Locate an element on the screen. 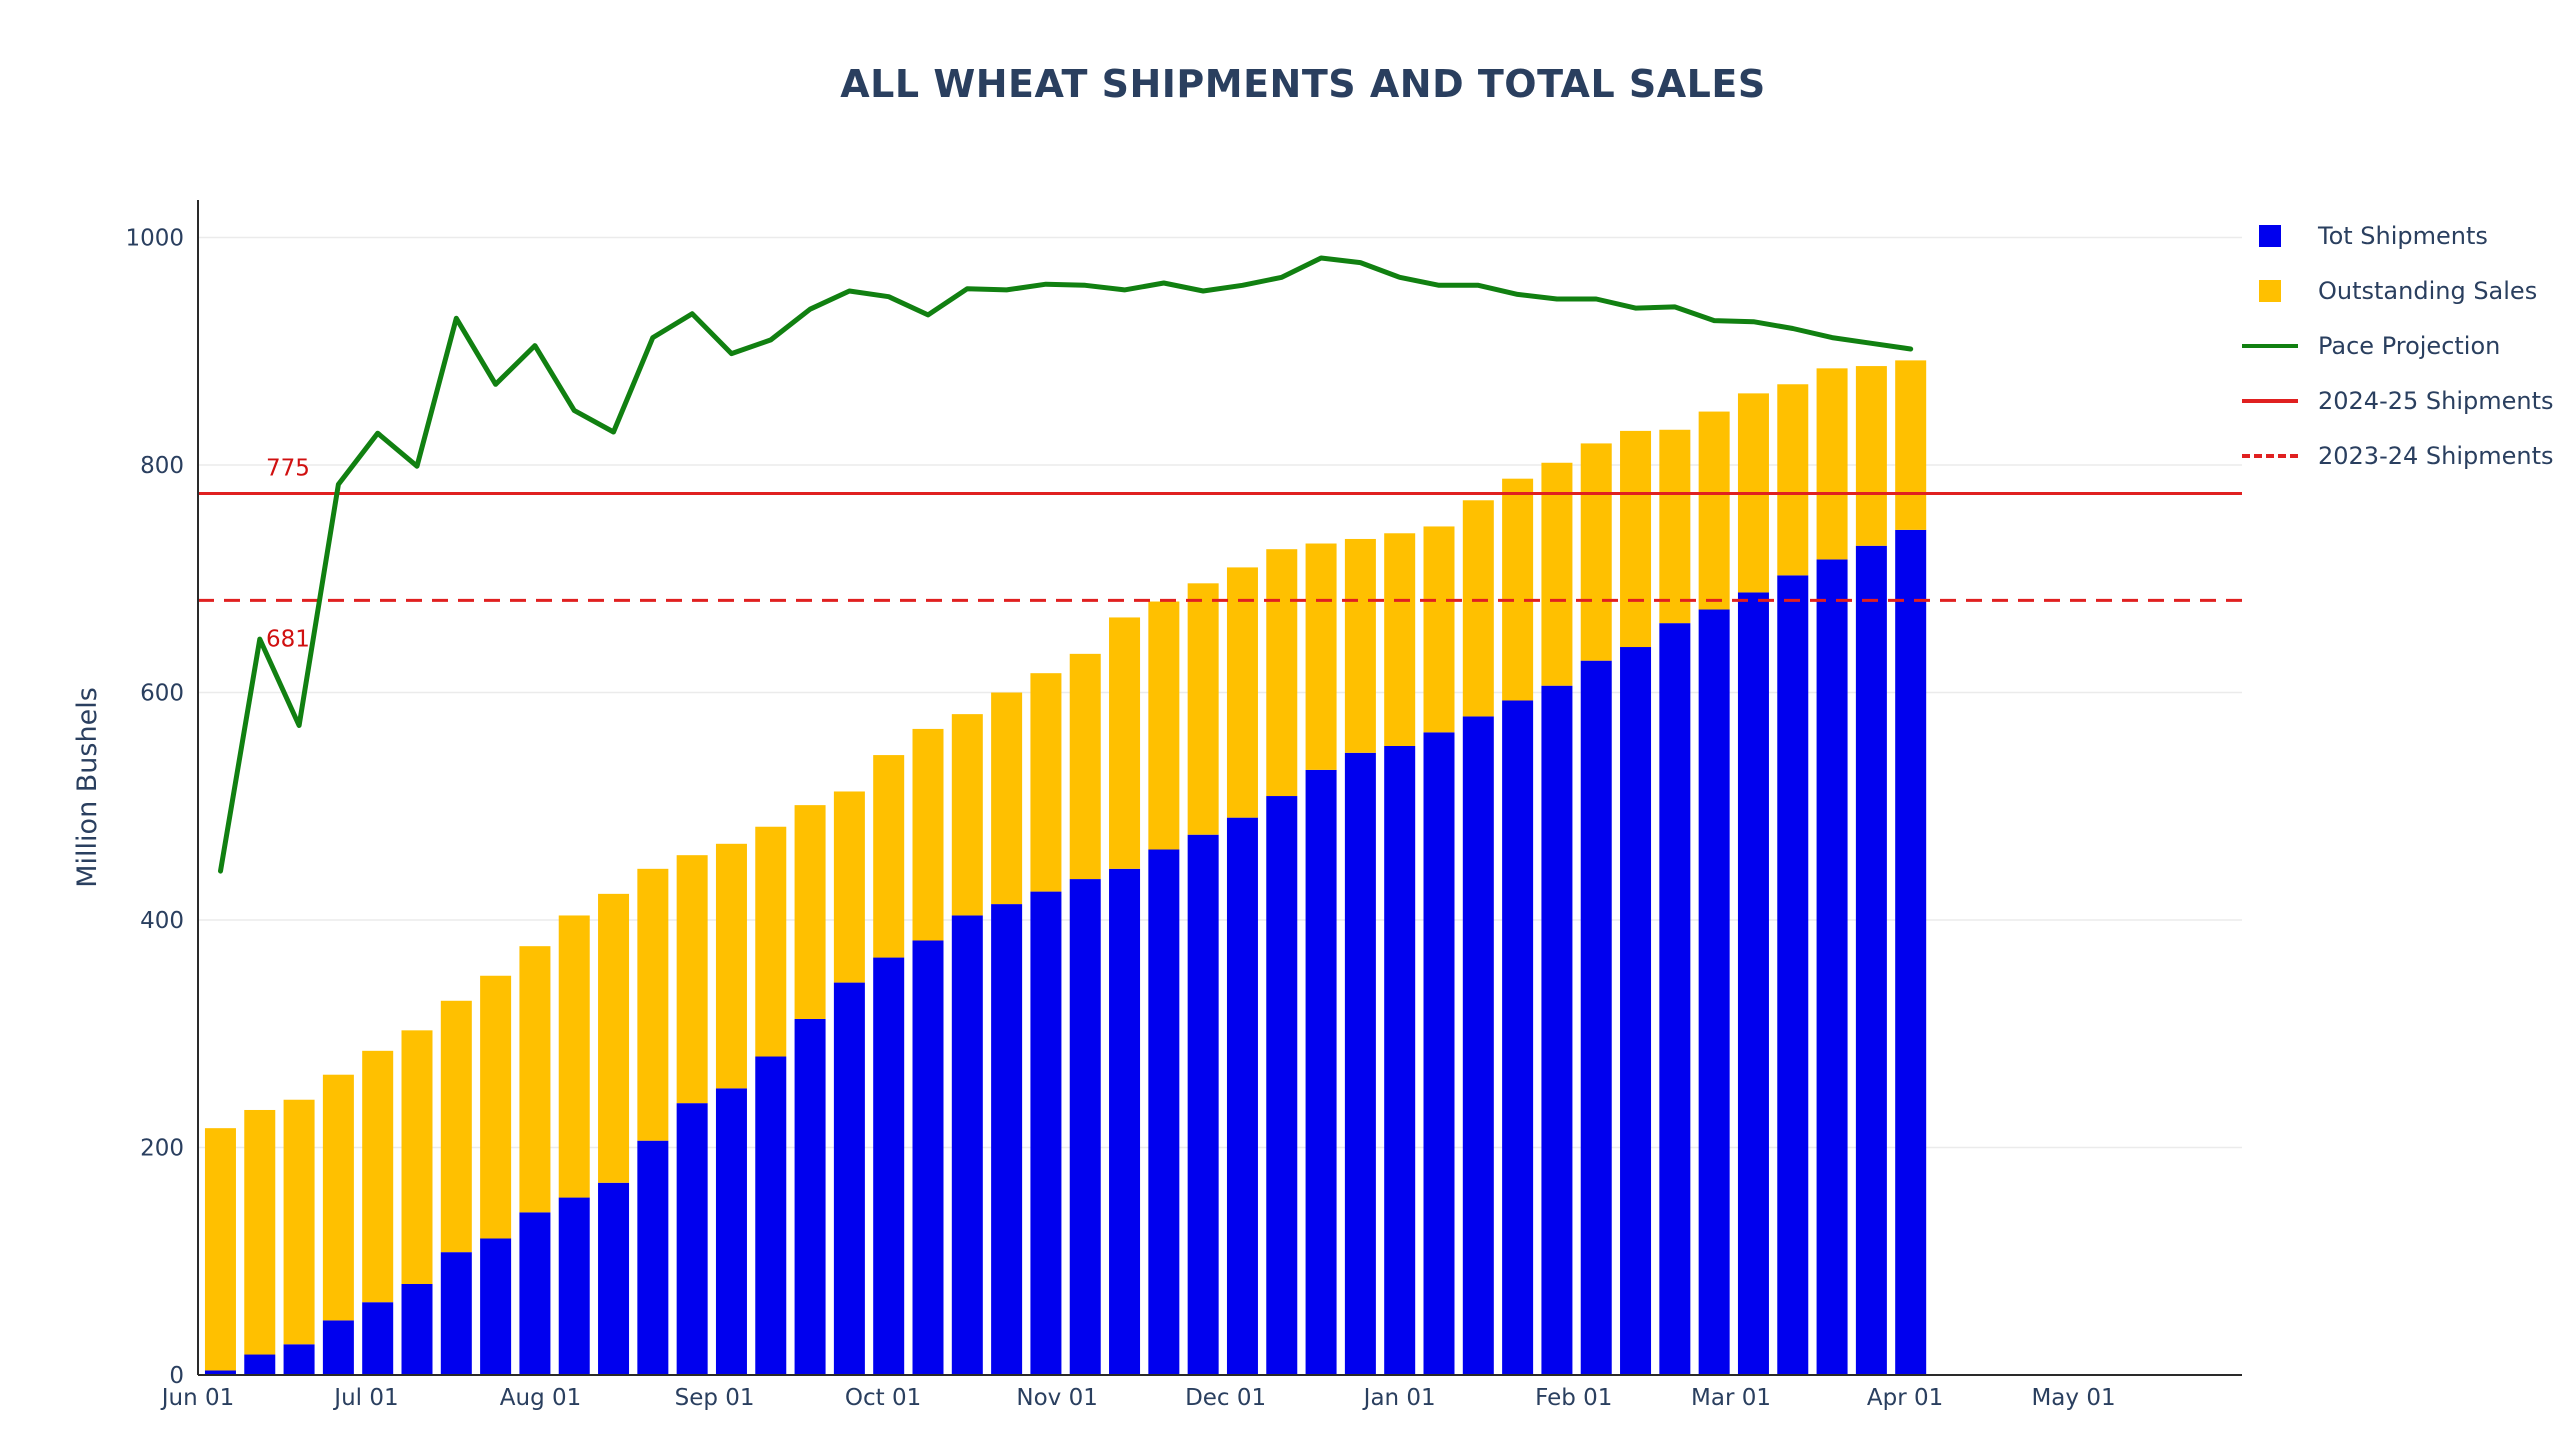 The width and height of the screenshot is (2560, 1456). x-tick-label: May 01 is located at coordinates (2073, 1398).